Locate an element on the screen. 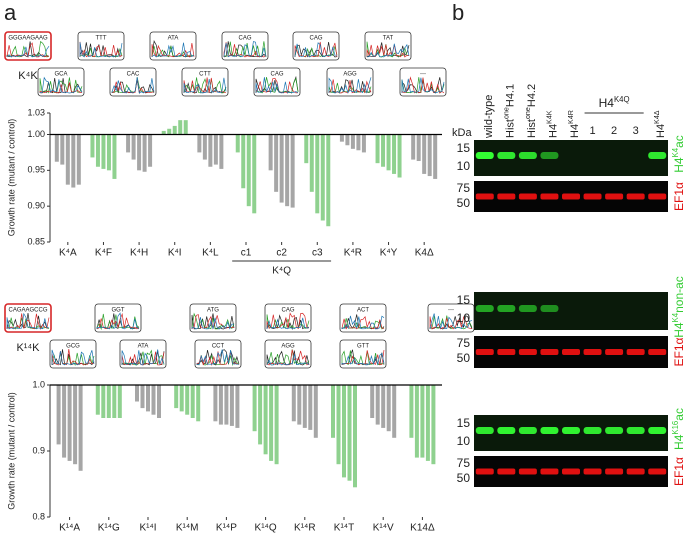 The width and height of the screenshot is (685, 534). sequence: ACT is located at coordinates (363, 311).